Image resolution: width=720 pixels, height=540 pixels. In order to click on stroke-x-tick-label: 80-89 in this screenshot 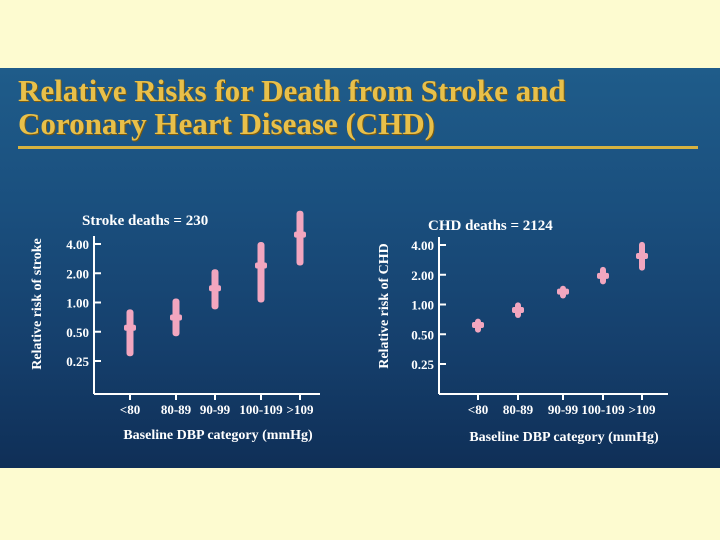, I will do `click(176, 409)`.